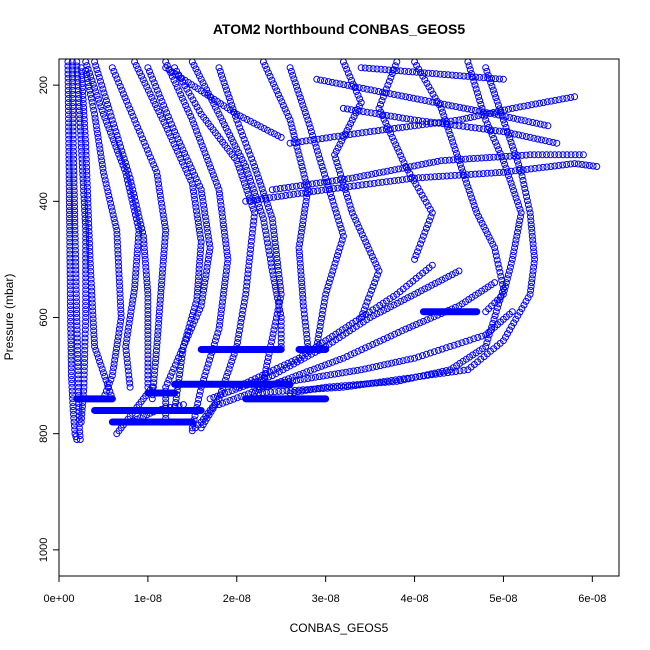 The width and height of the screenshot is (650, 650). What do you see at coordinates (237, 599) in the screenshot?
I see `x-tick-label: 2e-08` at bounding box center [237, 599].